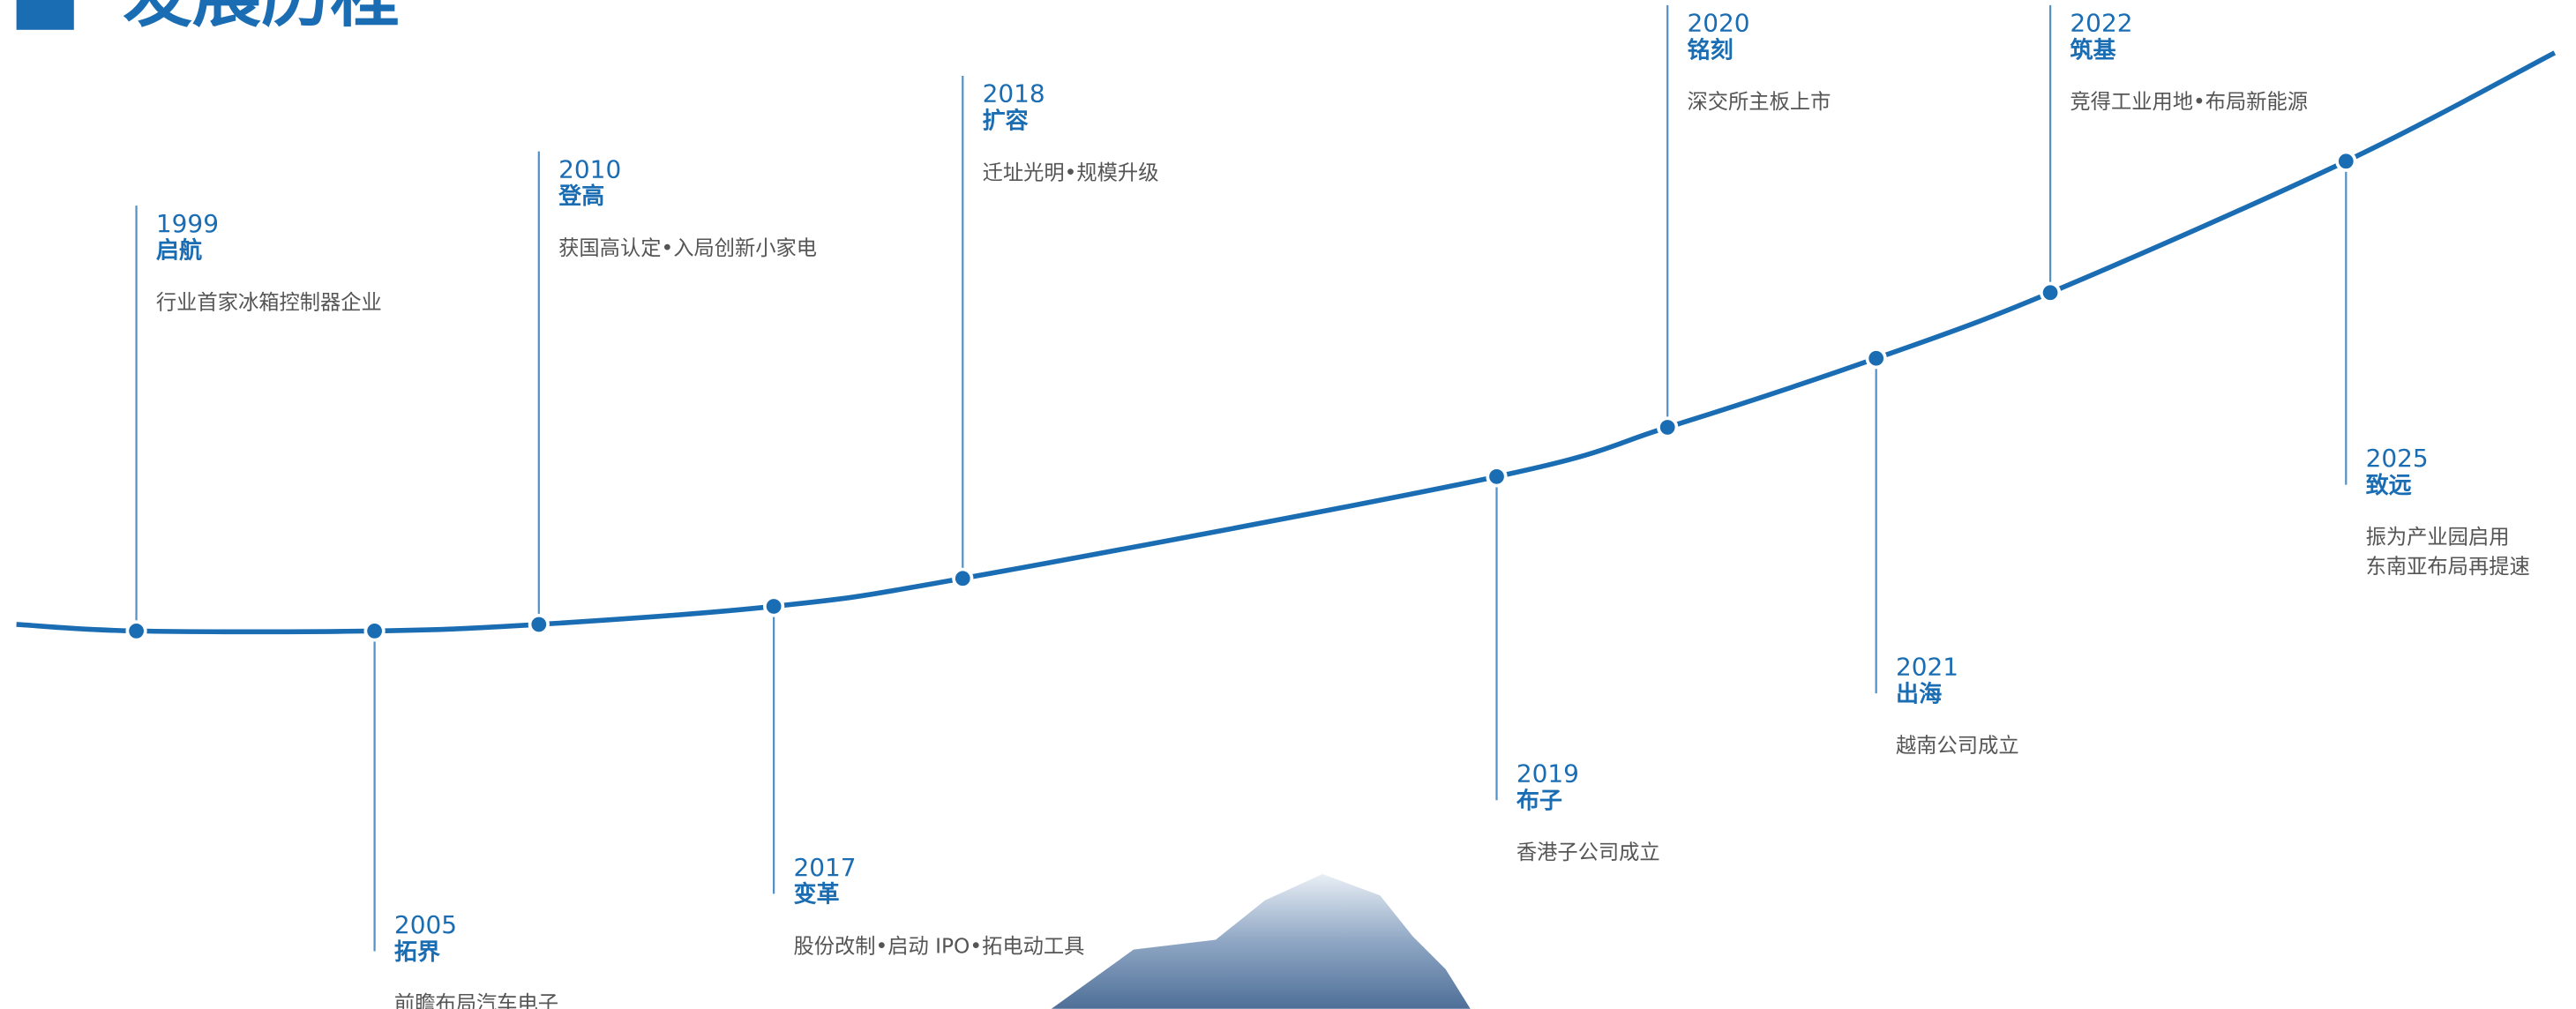 The image size is (2576, 1009). Describe the element at coordinates (1548, 774) in the screenshot. I see `milestone-year: 2019` at that location.